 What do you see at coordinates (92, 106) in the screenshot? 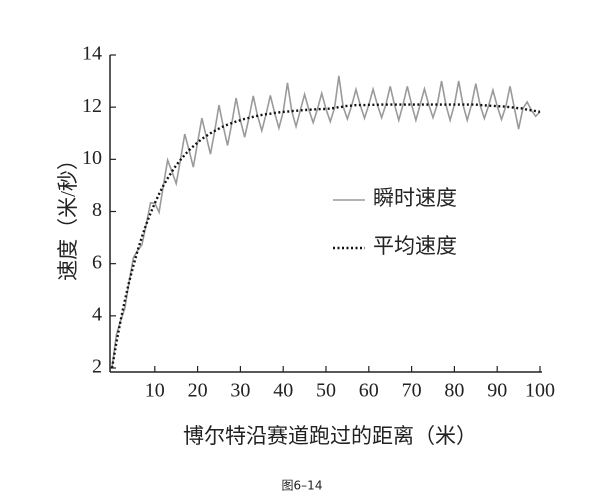
I see `y-tick-label: 12` at bounding box center [92, 106].